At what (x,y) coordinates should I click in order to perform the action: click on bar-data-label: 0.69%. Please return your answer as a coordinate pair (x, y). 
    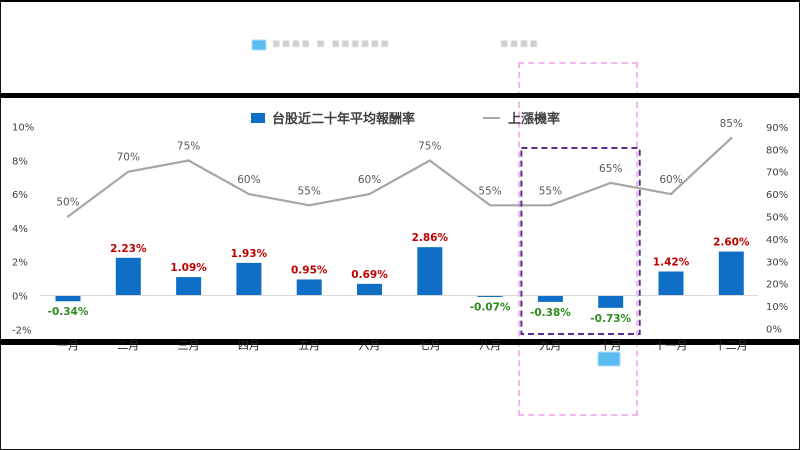
    Looking at the image, I should click on (369, 275).